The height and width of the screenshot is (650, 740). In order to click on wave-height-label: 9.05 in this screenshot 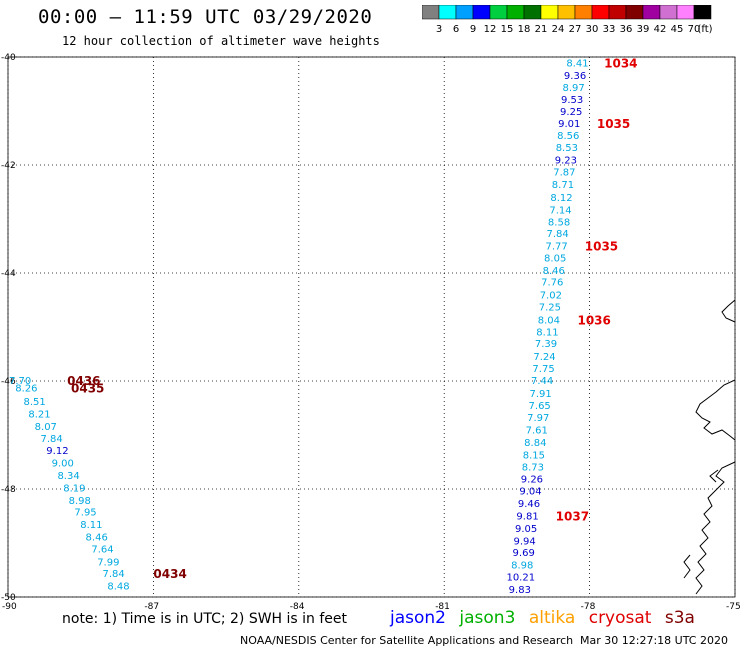, I will do `click(526, 529)`.